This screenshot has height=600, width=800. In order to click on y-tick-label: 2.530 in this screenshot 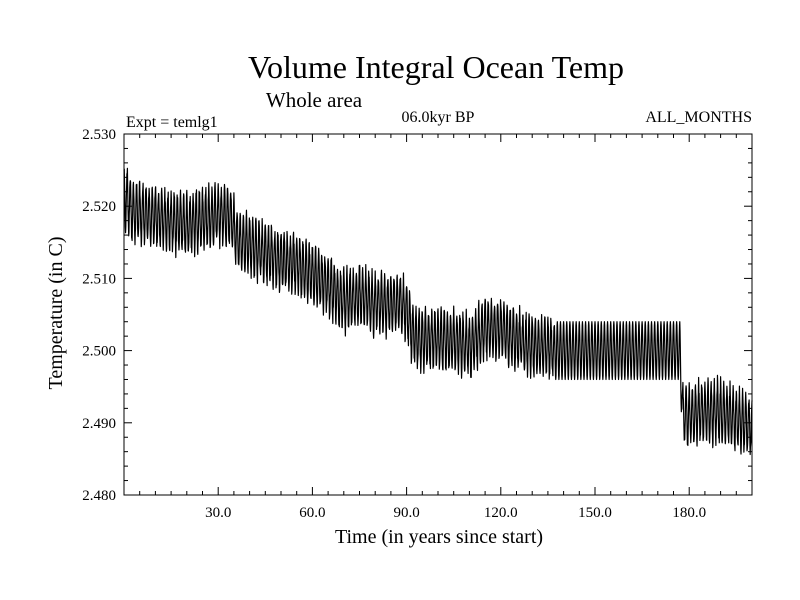, I will do `click(99, 135)`.